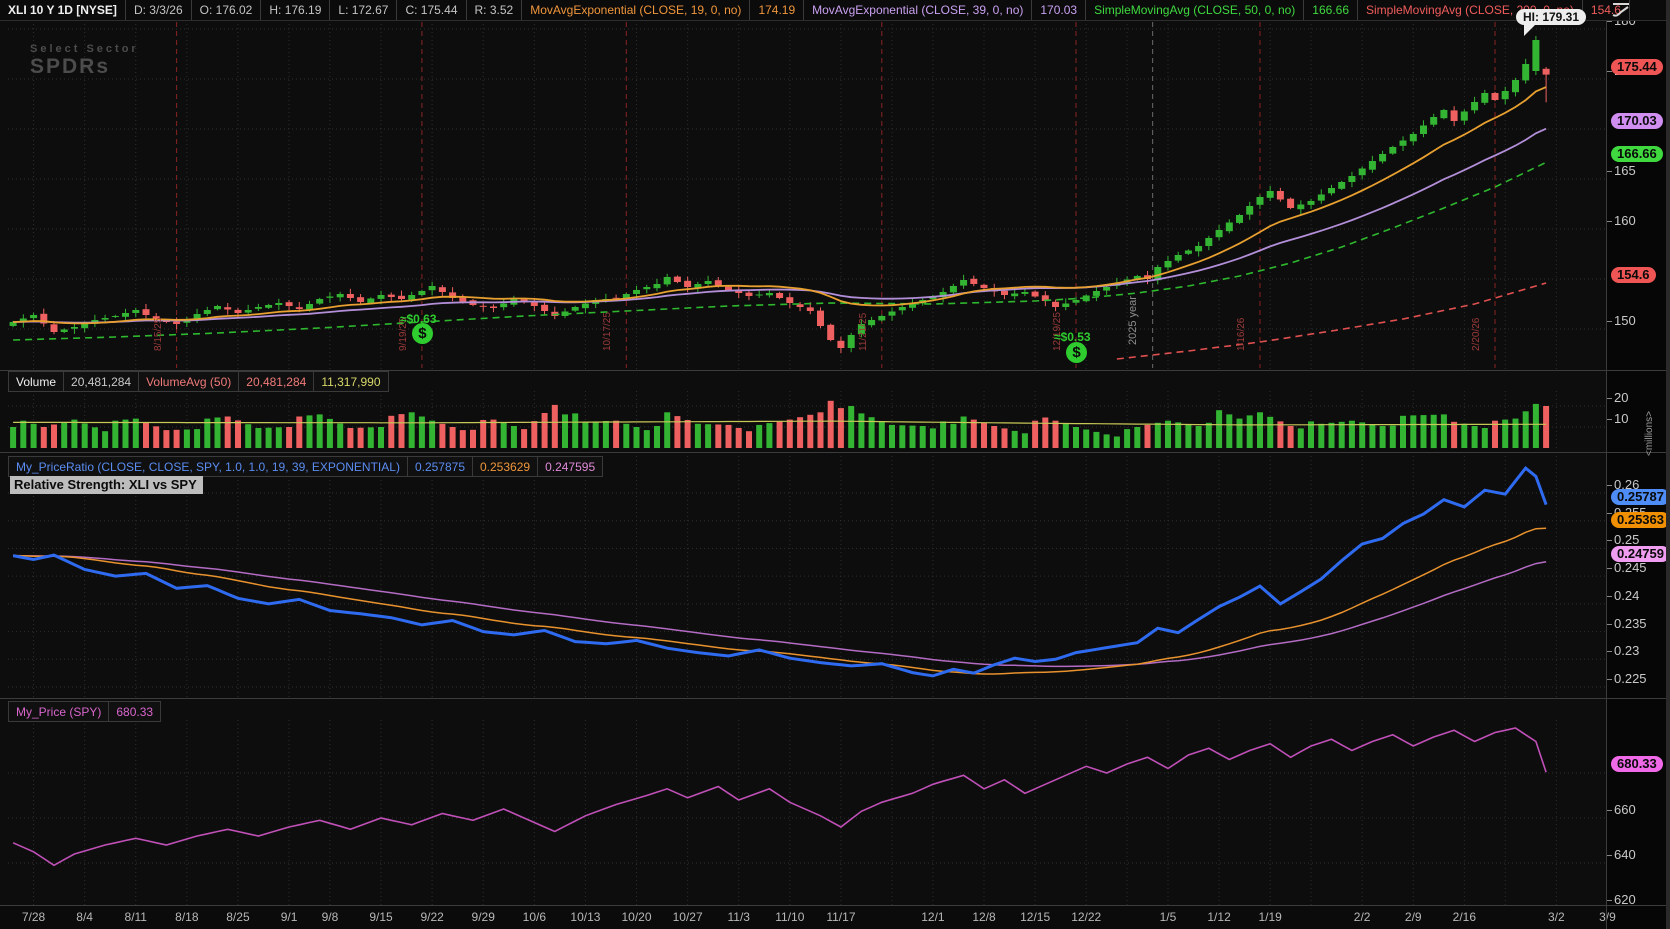 The height and width of the screenshot is (929, 1670). What do you see at coordinates (381, 917) in the screenshot?
I see `date-label: 9/15` at bounding box center [381, 917].